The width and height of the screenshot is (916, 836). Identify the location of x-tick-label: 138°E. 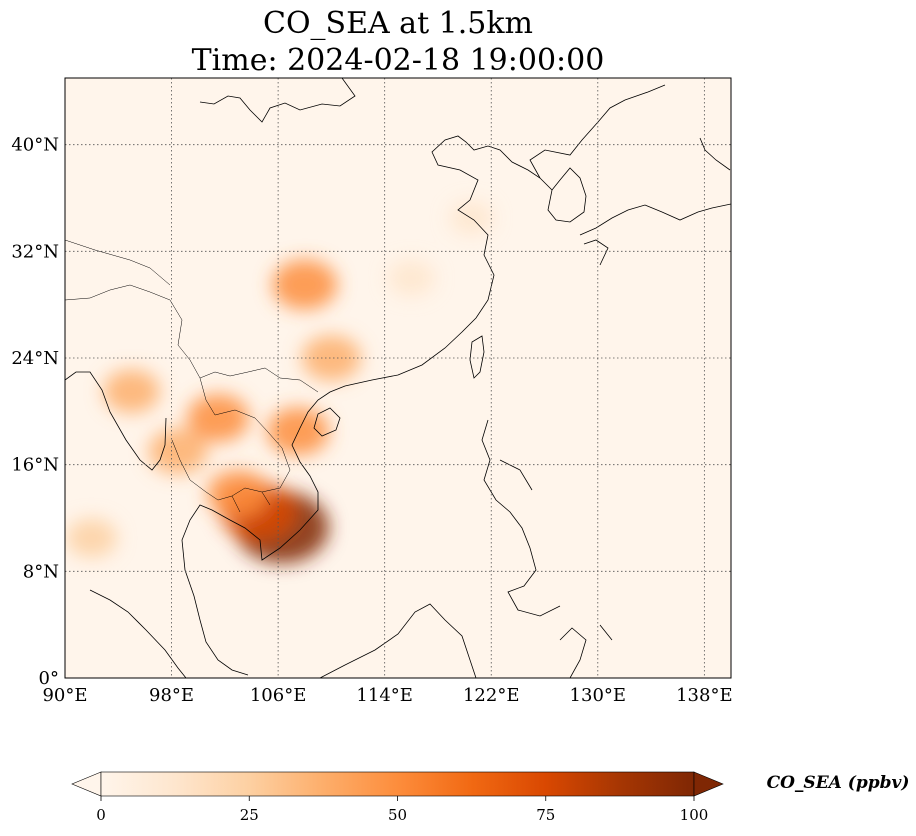
(704, 695).